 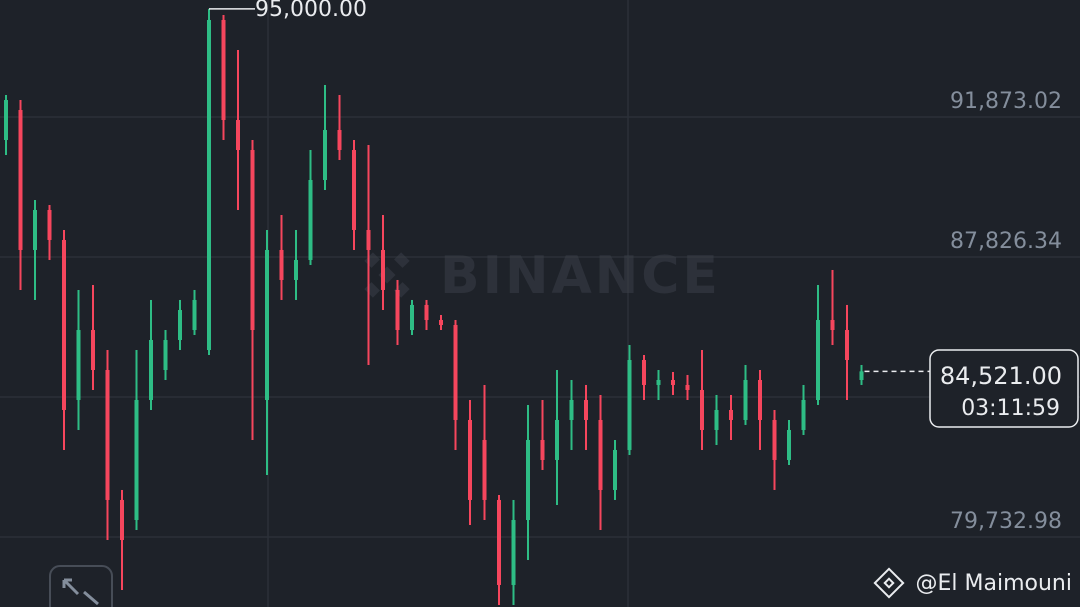 I want to click on price-tag, so click(x=1004, y=388).